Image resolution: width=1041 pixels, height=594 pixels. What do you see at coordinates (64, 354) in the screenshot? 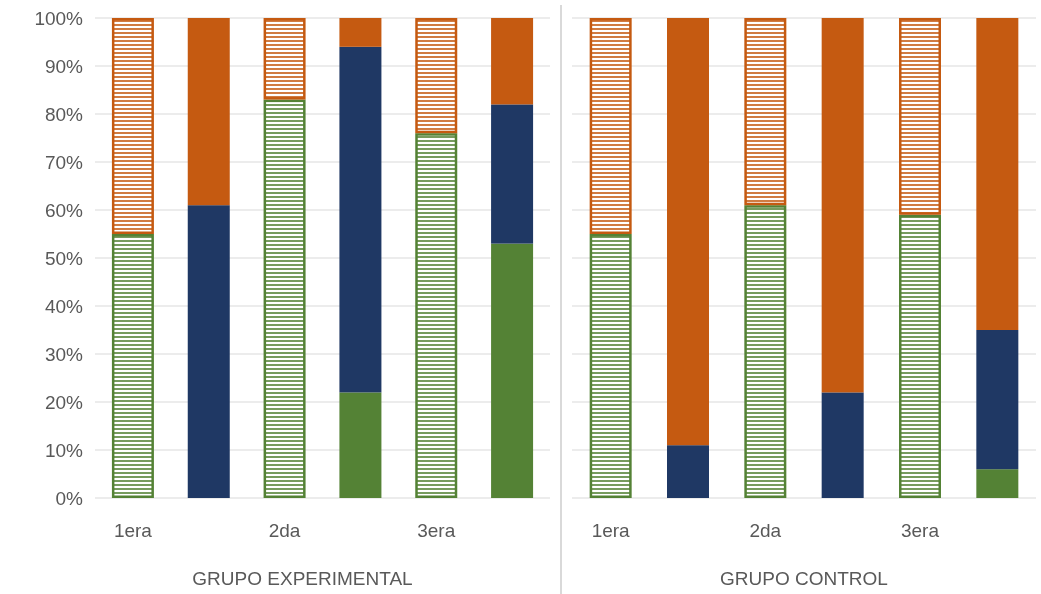
I see `y-tick-label: 30%` at bounding box center [64, 354].